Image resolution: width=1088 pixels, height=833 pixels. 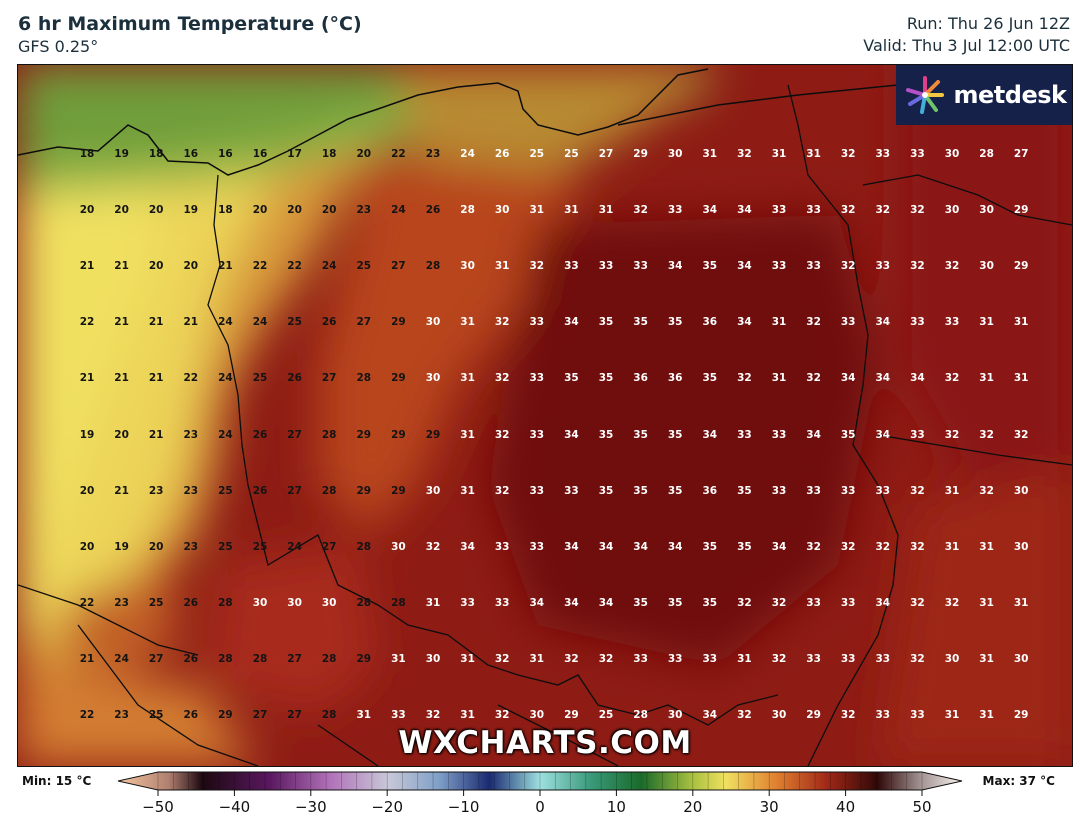 What do you see at coordinates (398, 210) in the screenshot?
I see `temperature-value: 24` at bounding box center [398, 210].